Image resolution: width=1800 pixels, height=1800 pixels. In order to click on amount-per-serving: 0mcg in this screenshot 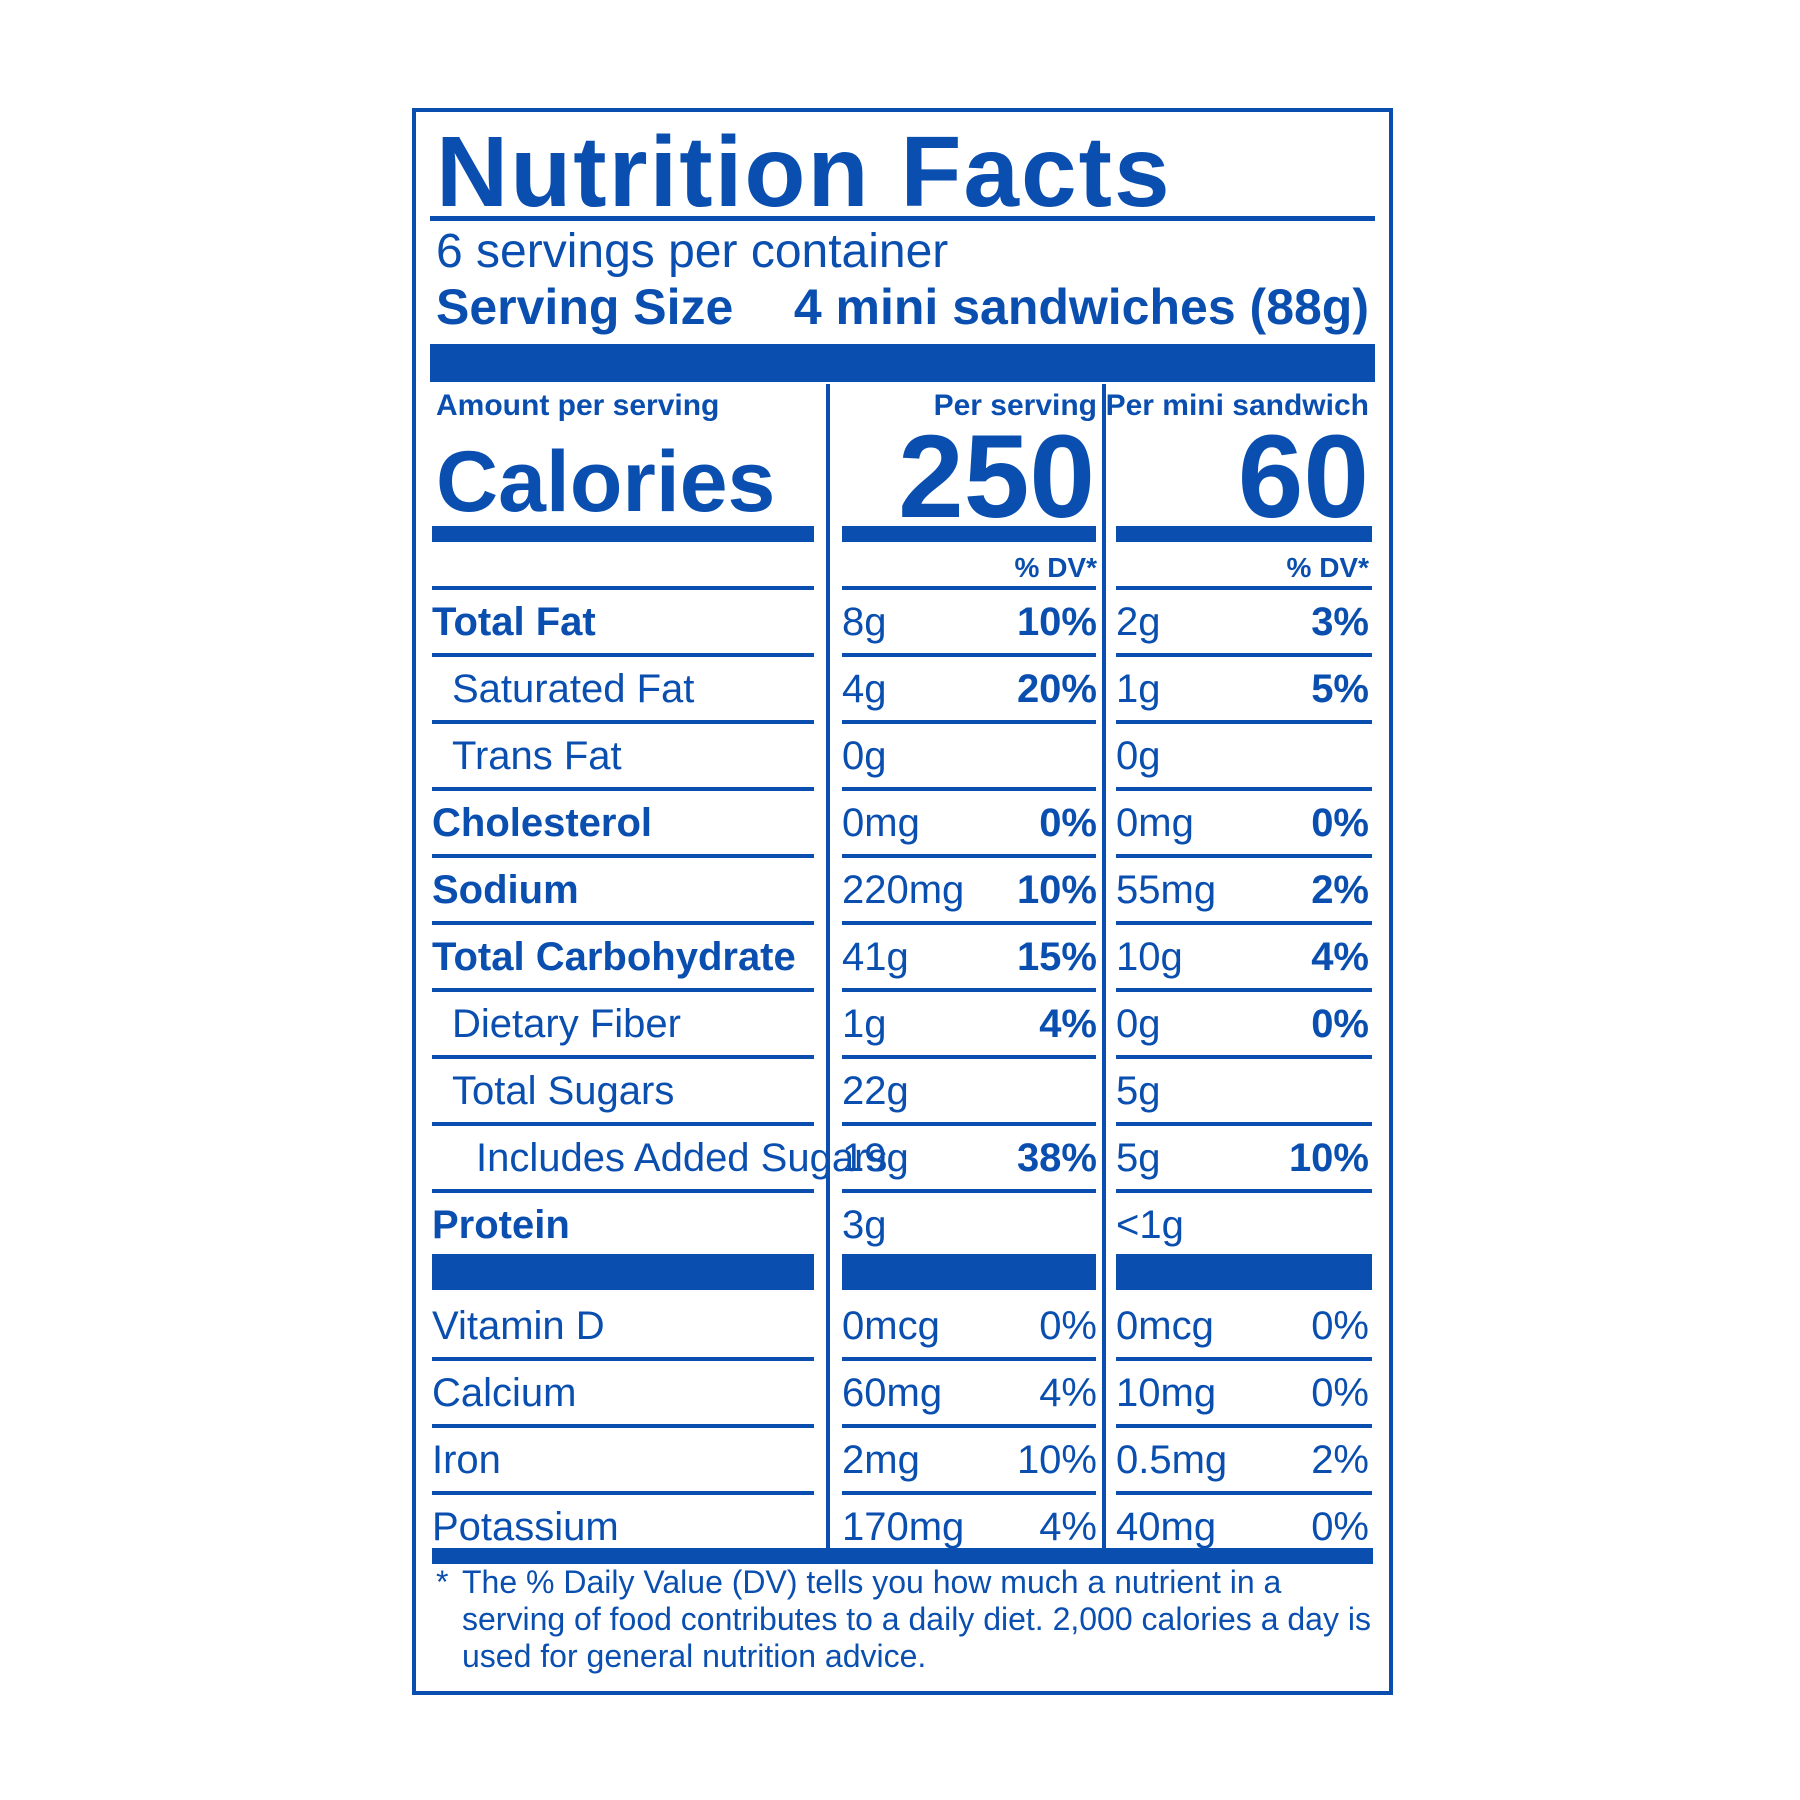, I will do `click(891, 1326)`.